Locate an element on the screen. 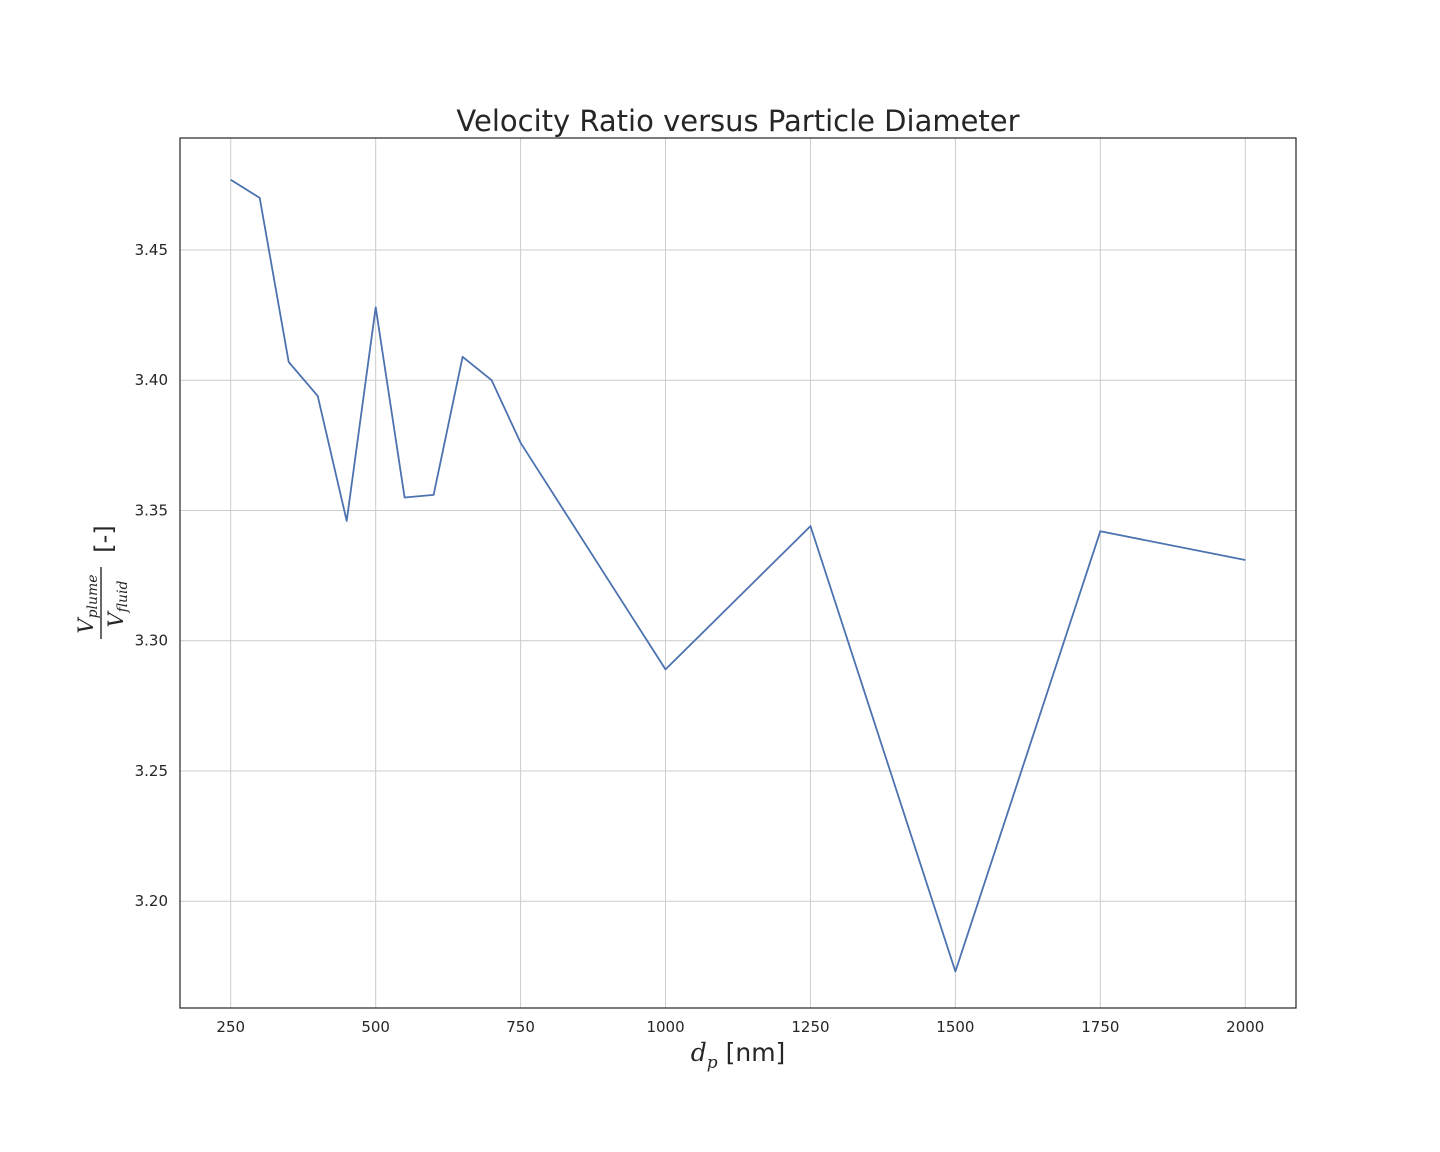  x-tick-label: 1250 is located at coordinates (810, 1027).